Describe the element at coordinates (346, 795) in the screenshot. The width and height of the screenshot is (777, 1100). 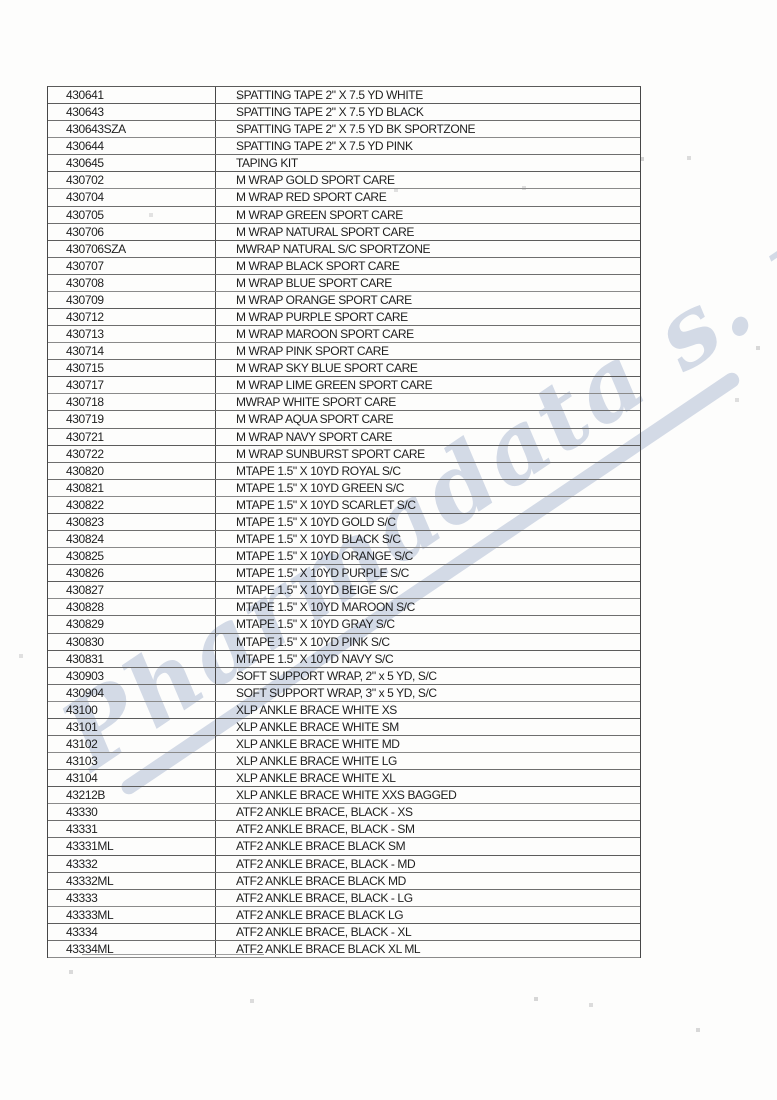
I see `item-description-cell: XLP ANKLE BRACE WHITE XXS BAGGED` at that location.